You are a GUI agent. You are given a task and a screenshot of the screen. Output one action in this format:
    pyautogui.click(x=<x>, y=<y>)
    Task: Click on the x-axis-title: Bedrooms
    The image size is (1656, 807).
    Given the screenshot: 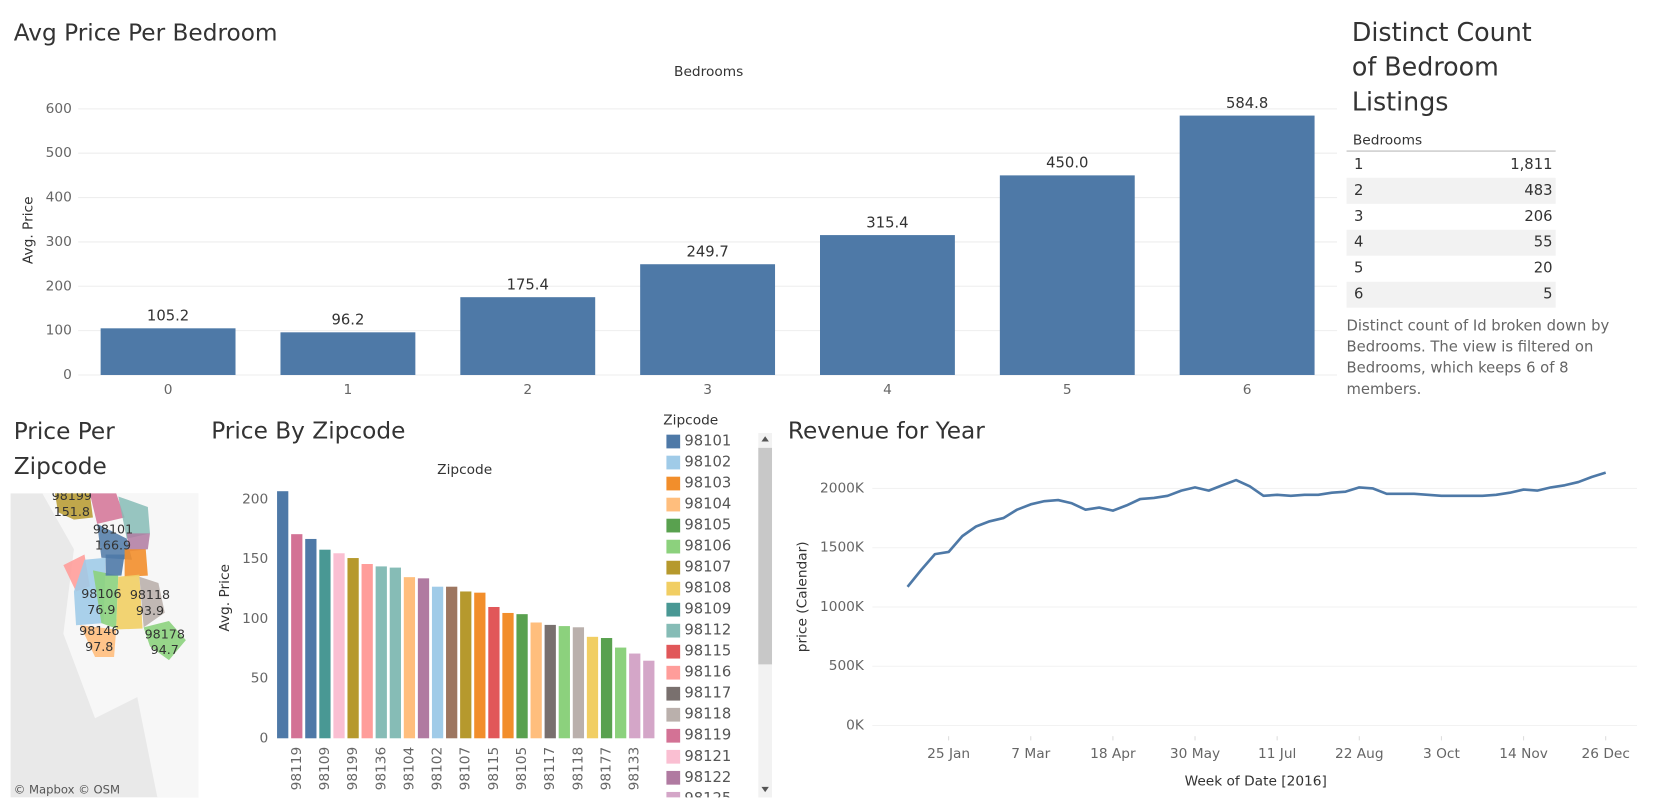 What is the action you would take?
    pyautogui.click(x=708, y=72)
    